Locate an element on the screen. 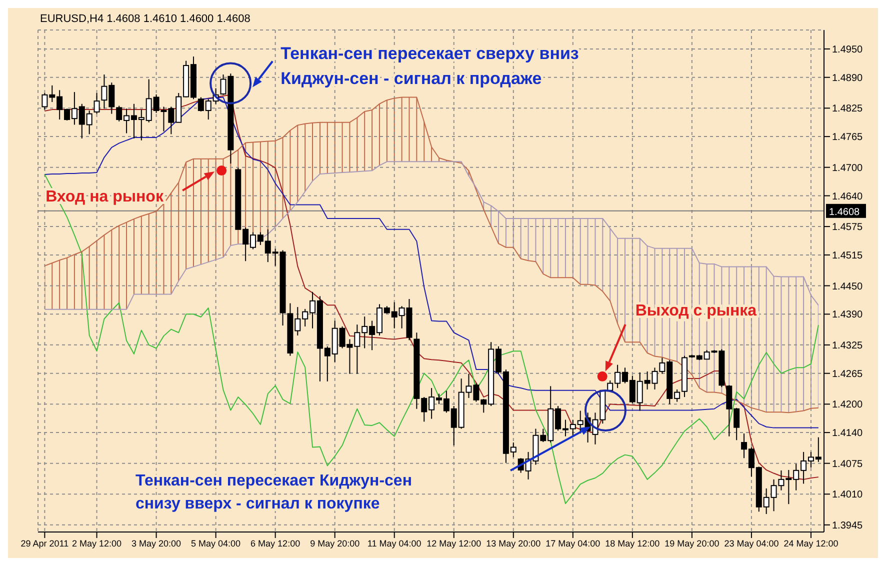 Image resolution: width=886 pixels, height=566 pixels. x-tick-label: 9 May 20:00 is located at coordinates (335, 543).